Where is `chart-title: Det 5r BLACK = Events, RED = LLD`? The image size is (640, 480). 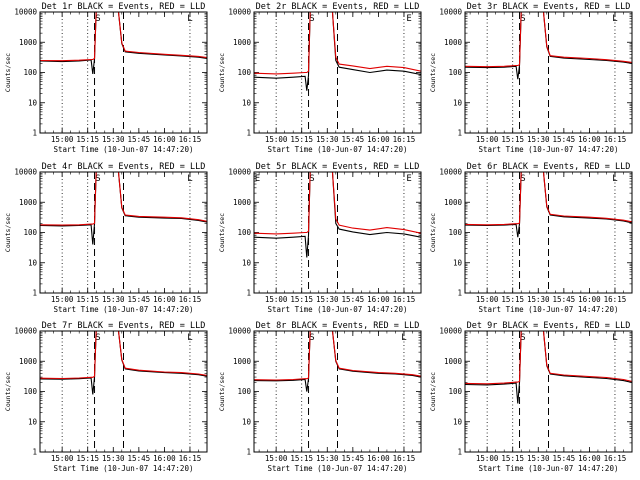 chart-title: Det 5r BLACK = Events, RED = LLD is located at coordinates (338, 167).